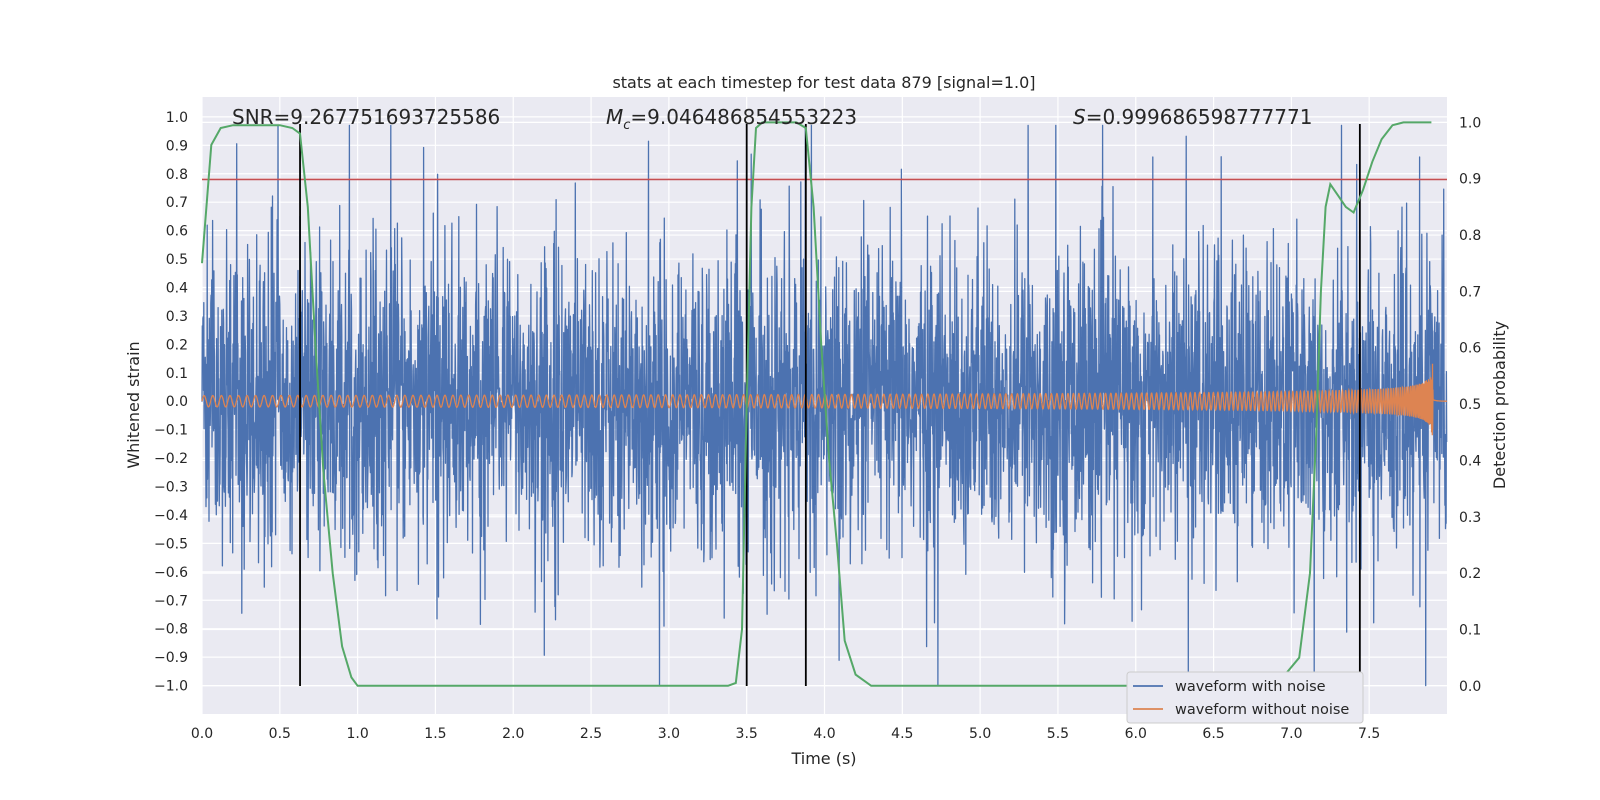  I want to click on y-axis-right-ticks: 1.0 0.9 0.8 0.7 0.6 0.5 0.4 0.3 0.2 0.1 0.0, so click(1470, 404).